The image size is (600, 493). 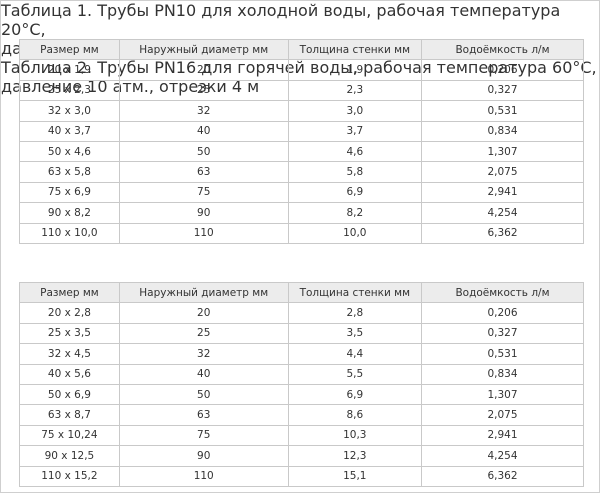 I want to click on table-cell: 75 х 10,24, so click(x=69, y=435).